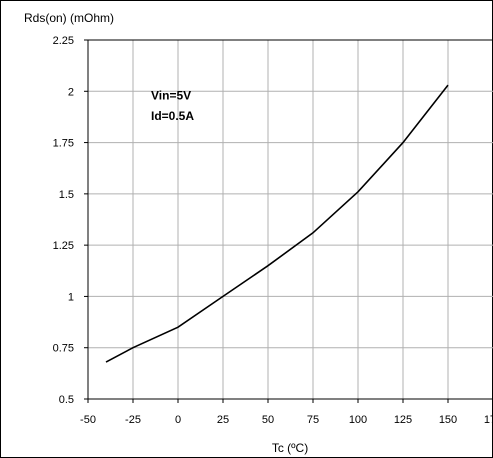 This screenshot has width=493, height=458. What do you see at coordinates (63, 349) in the screenshot?
I see `y-tick-label: 0.75` at bounding box center [63, 349].